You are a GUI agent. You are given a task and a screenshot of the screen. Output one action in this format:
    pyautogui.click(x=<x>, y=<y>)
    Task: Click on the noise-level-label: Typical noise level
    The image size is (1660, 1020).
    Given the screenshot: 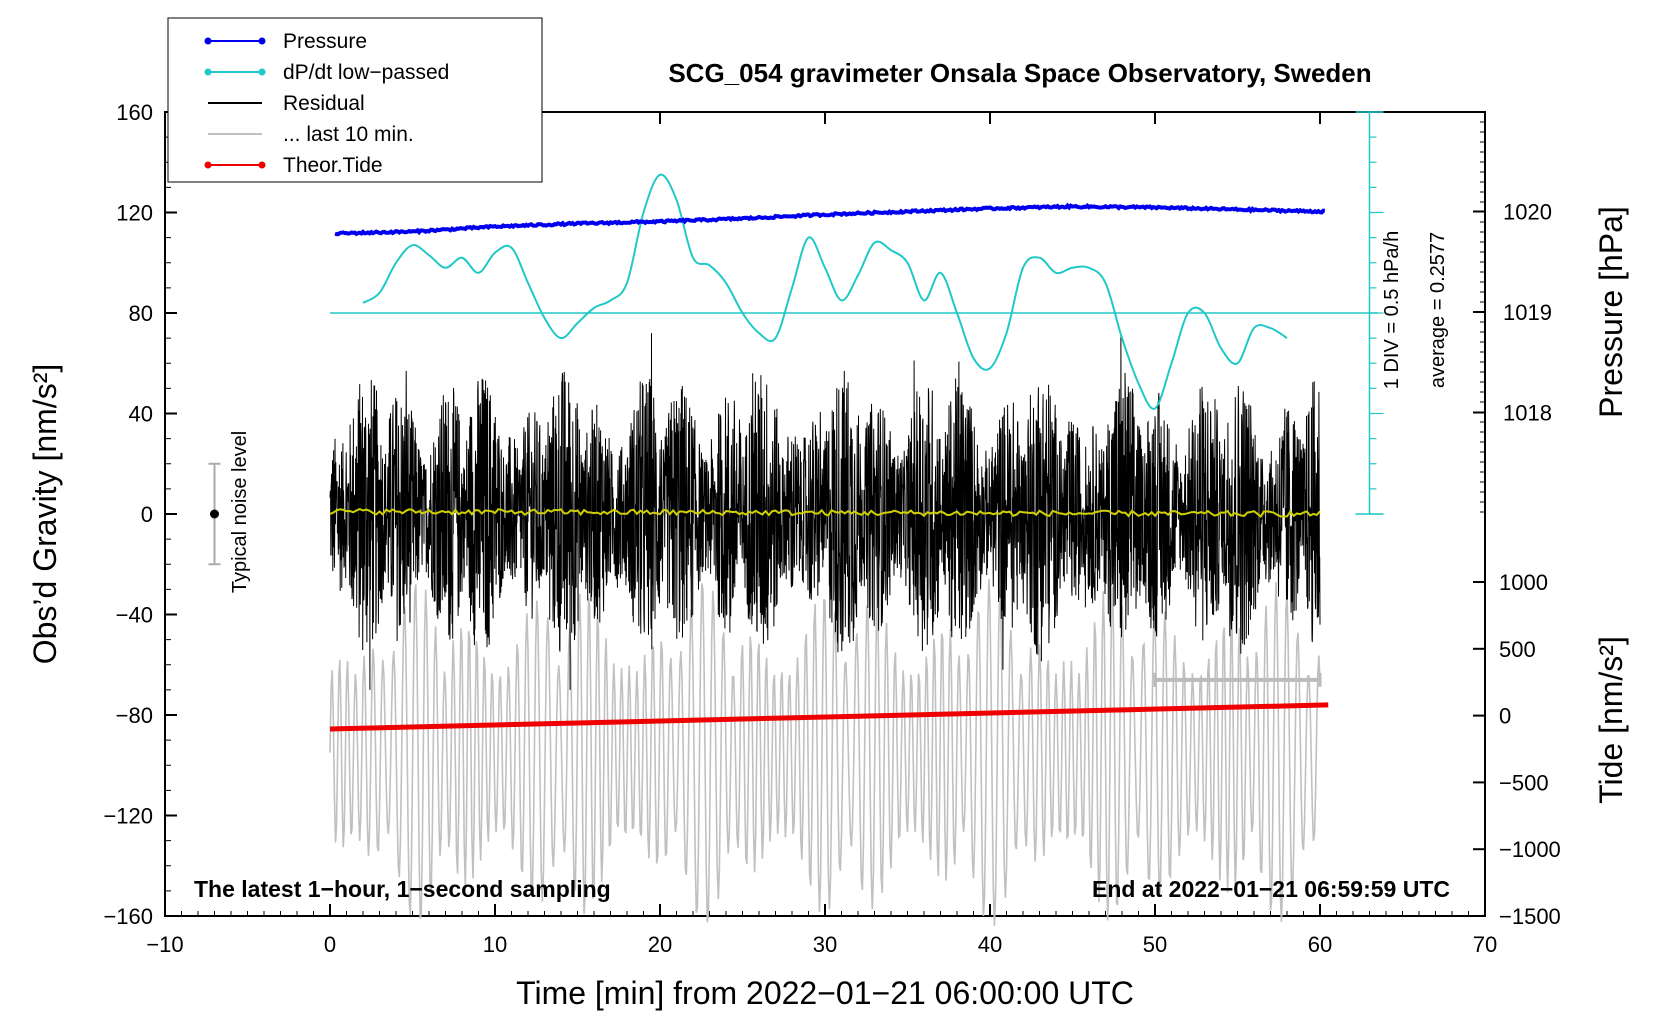 What is the action you would take?
    pyautogui.click(x=240, y=512)
    